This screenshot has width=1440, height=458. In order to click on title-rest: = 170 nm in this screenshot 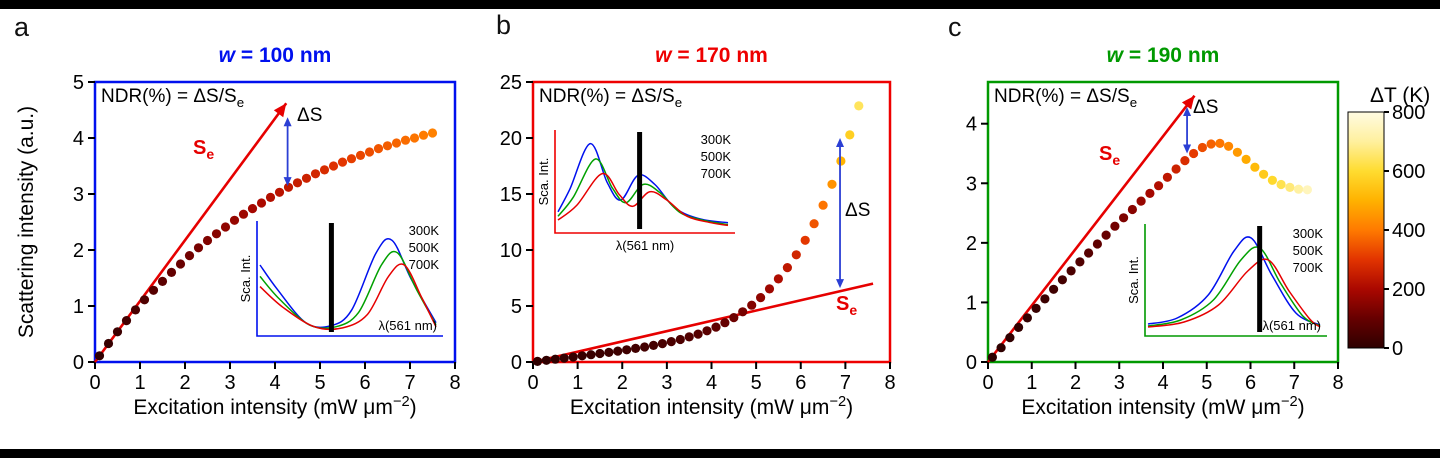, I will do `click(719, 55)`.